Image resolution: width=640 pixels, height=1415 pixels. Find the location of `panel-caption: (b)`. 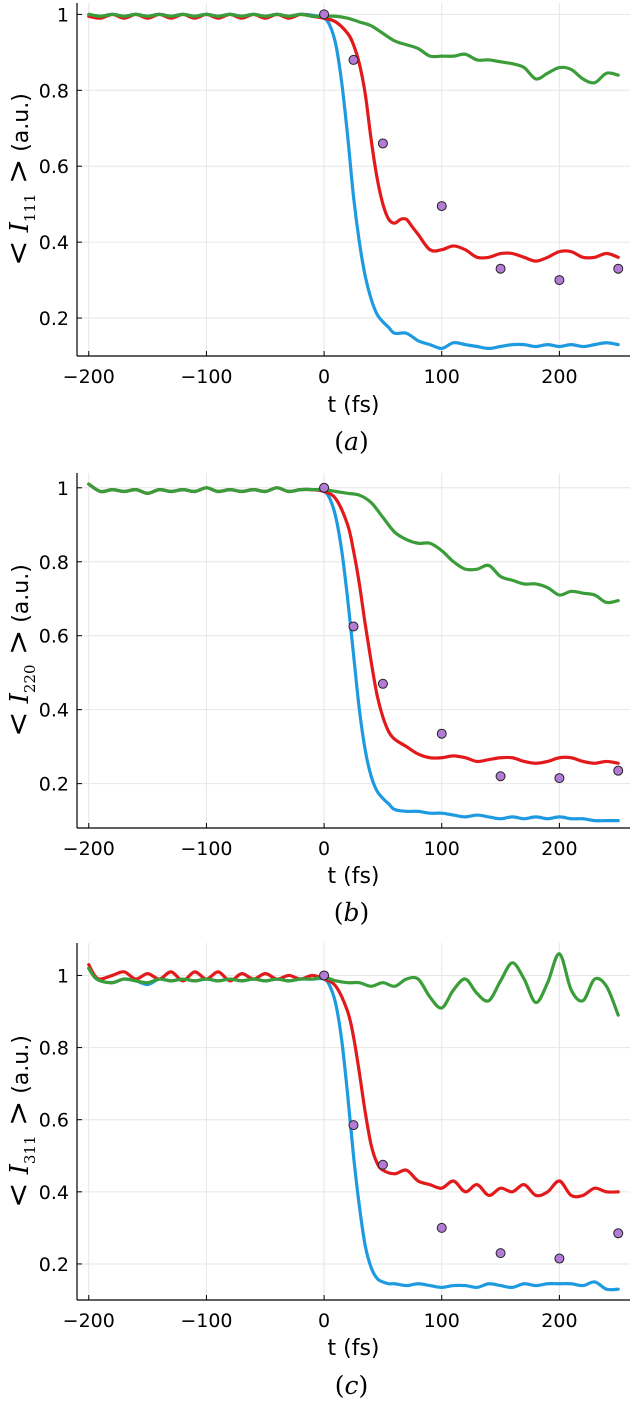

panel-caption: (b) is located at coordinates (352, 912).